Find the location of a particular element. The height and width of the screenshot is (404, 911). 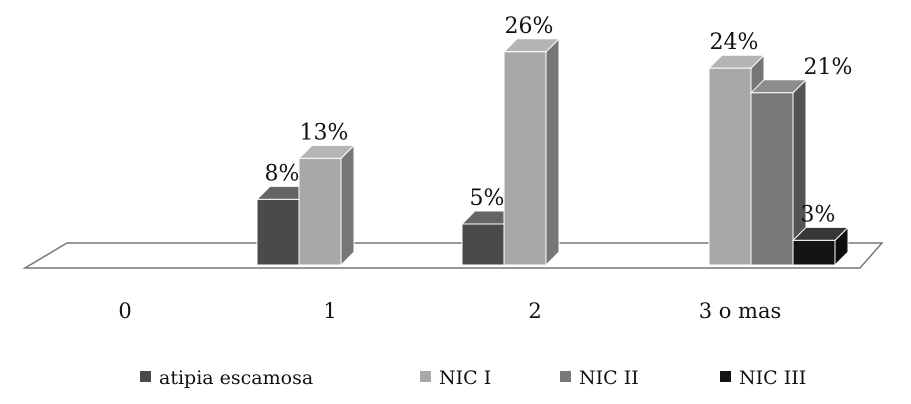

legend-label: NIC III is located at coordinates (772, 378).